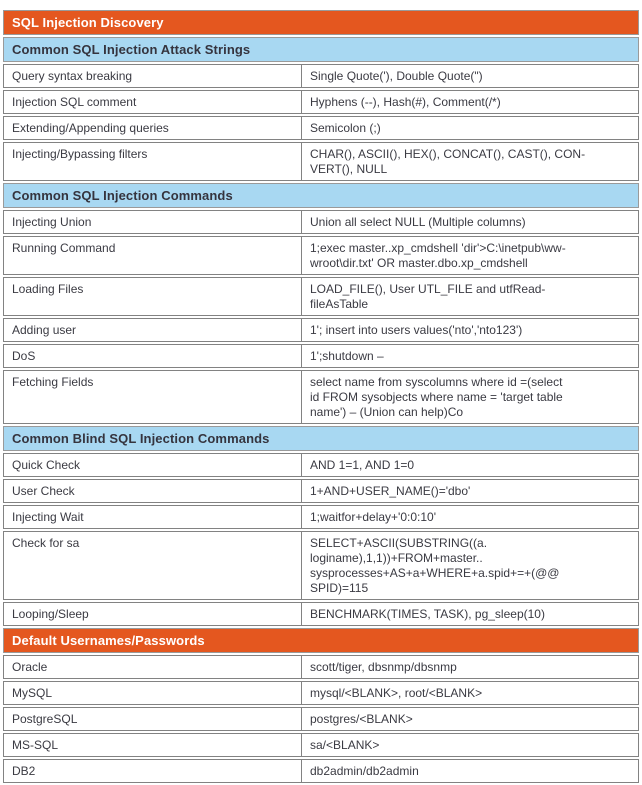  Describe the element at coordinates (88, 22) in the screenshot. I see `section-header-label: SQL Injection Discovery` at that location.